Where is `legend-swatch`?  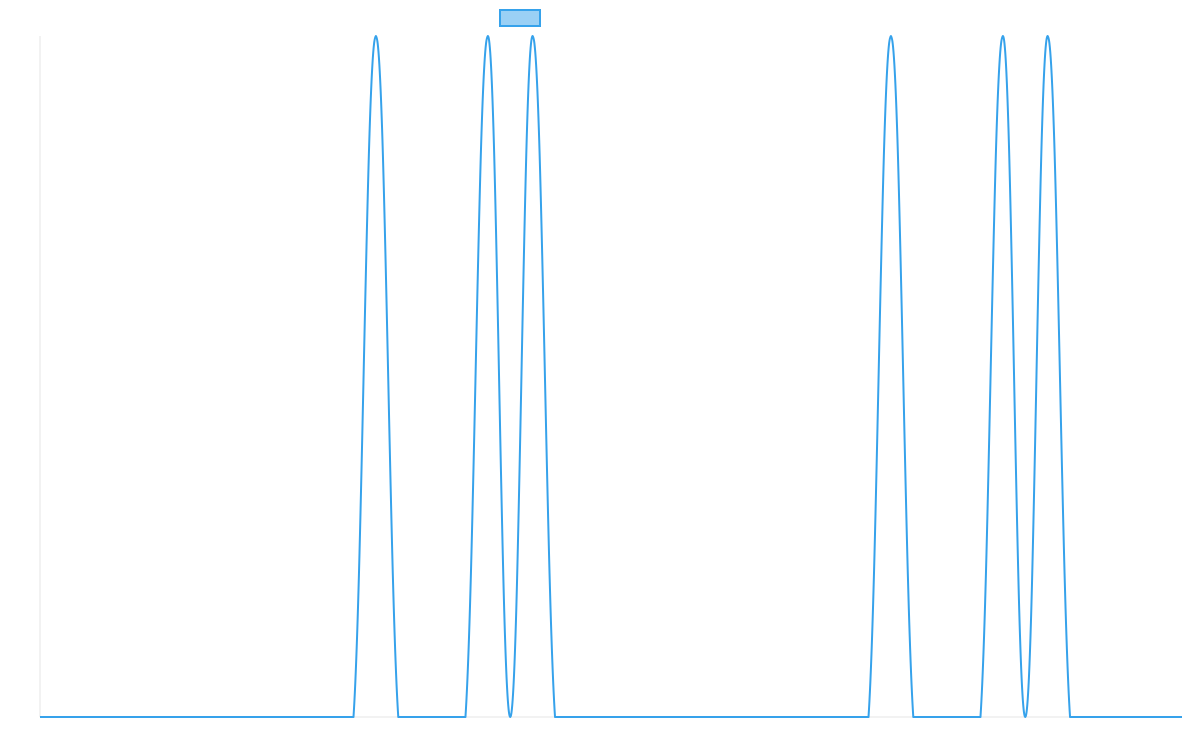
legend-swatch is located at coordinates (520, 18).